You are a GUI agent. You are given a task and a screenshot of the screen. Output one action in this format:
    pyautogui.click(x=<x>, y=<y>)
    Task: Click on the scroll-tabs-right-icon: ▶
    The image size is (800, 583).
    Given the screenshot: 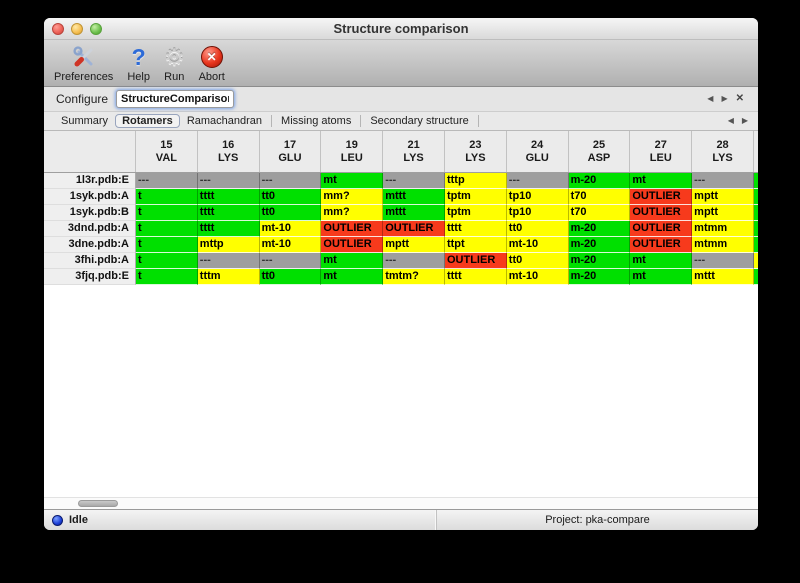 What is the action you would take?
    pyautogui.click(x=744, y=120)
    